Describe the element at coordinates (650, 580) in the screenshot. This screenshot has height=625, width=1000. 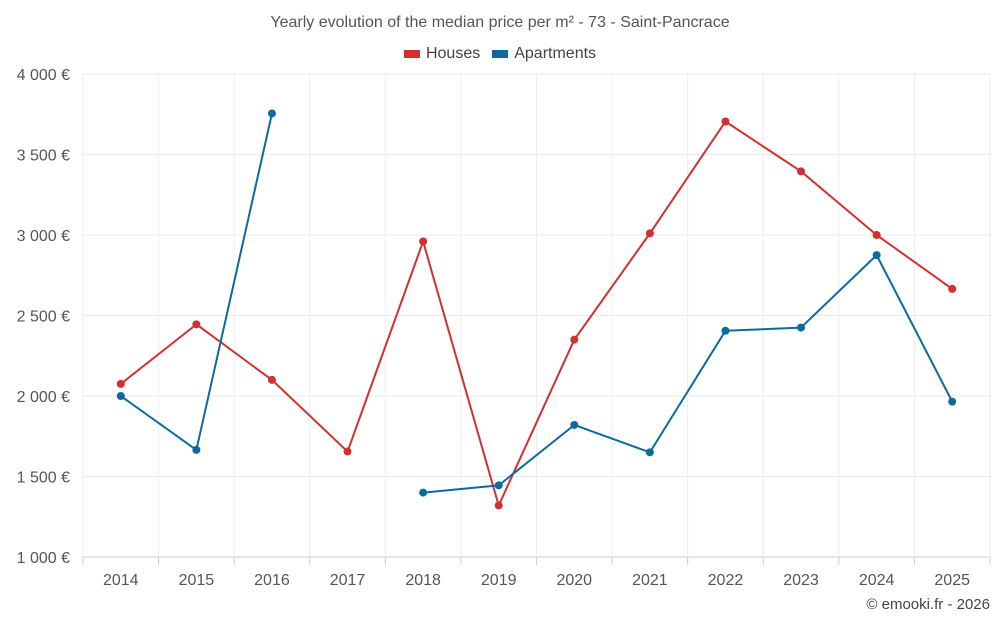
I see `x-tick-label: 2021` at that location.